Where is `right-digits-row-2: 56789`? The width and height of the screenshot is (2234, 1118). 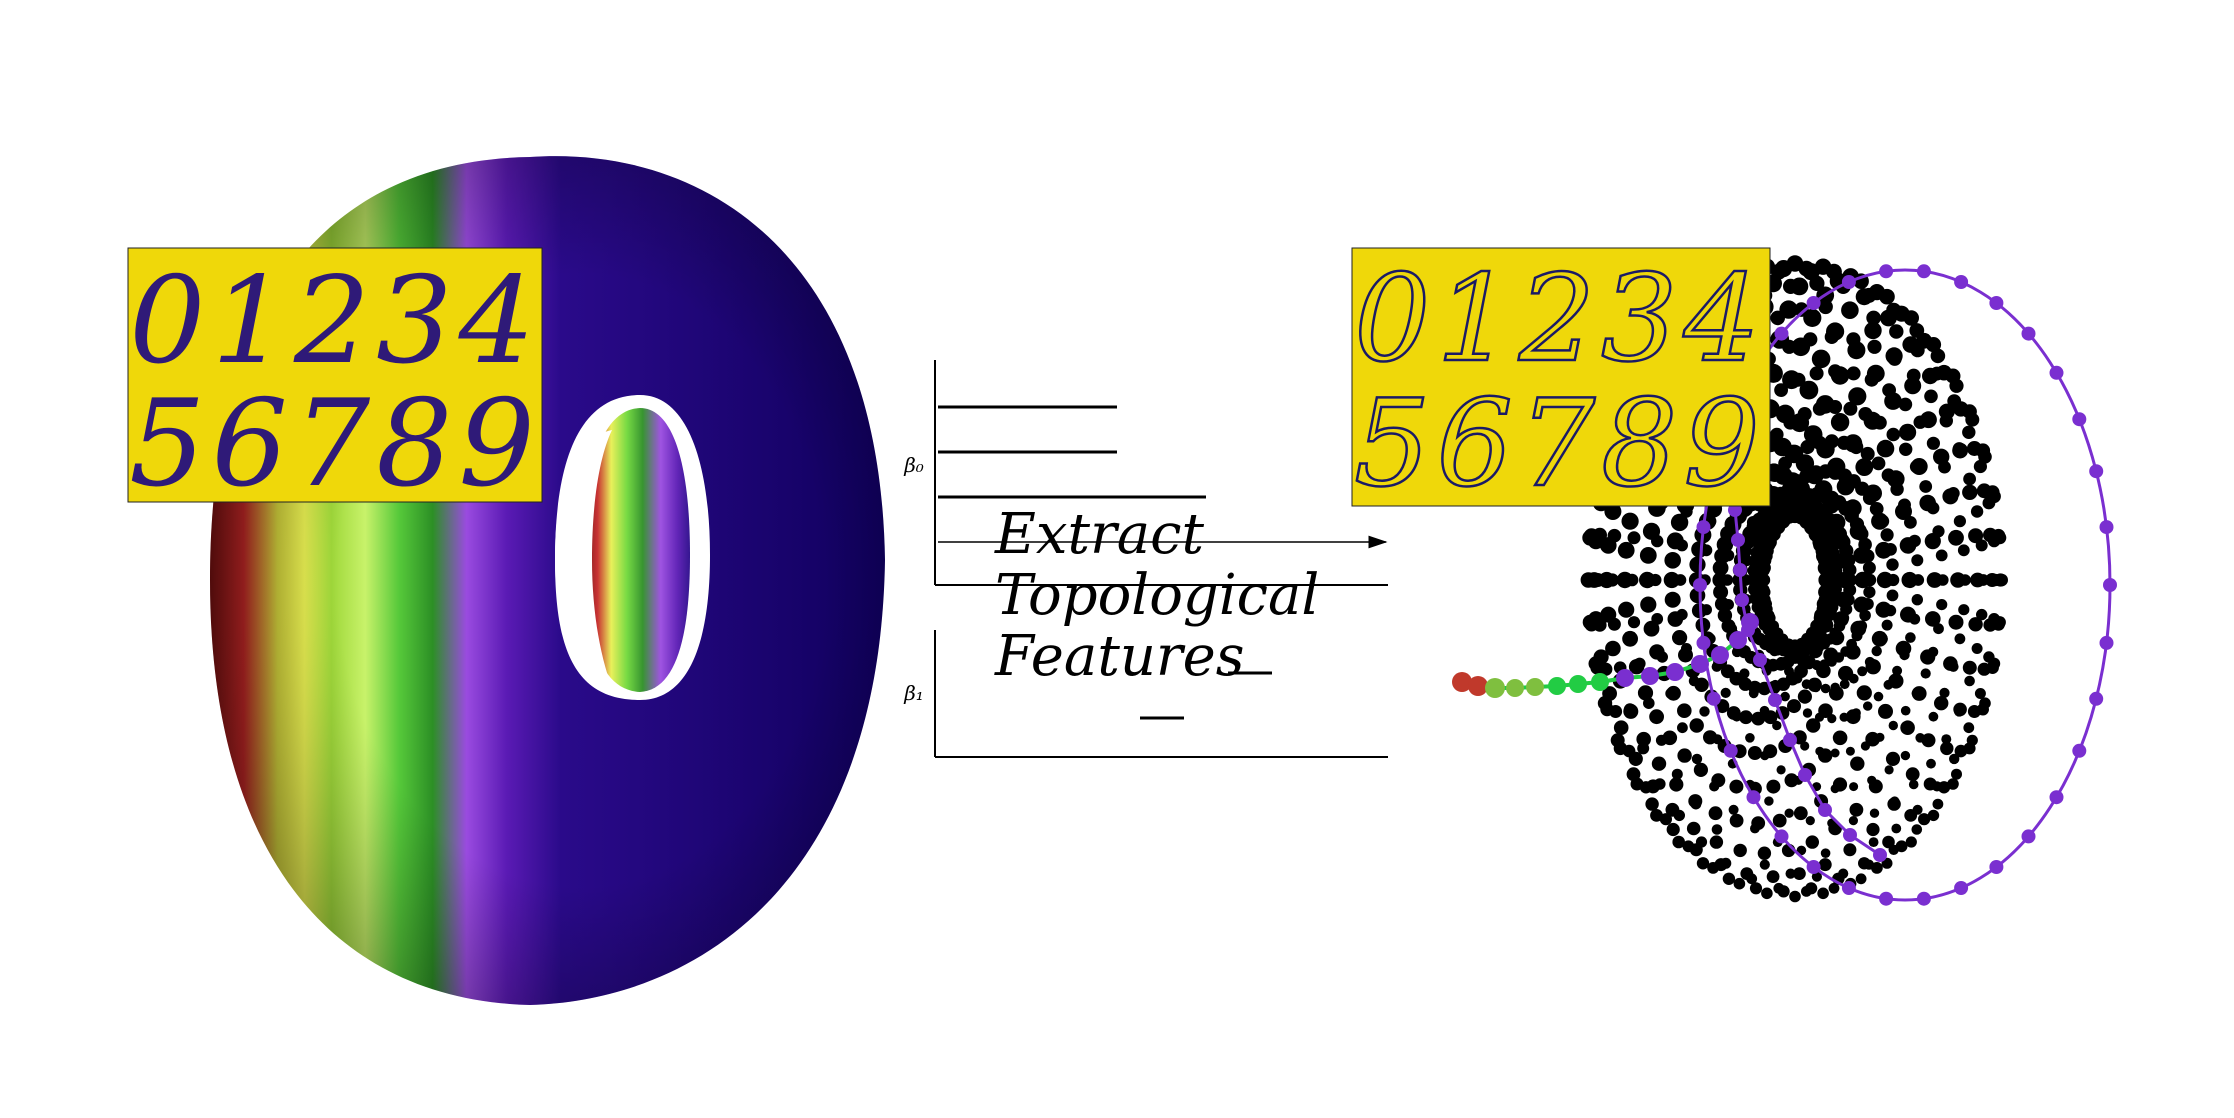 right-digits-row-2: 56789 is located at coordinates (1560, 444).